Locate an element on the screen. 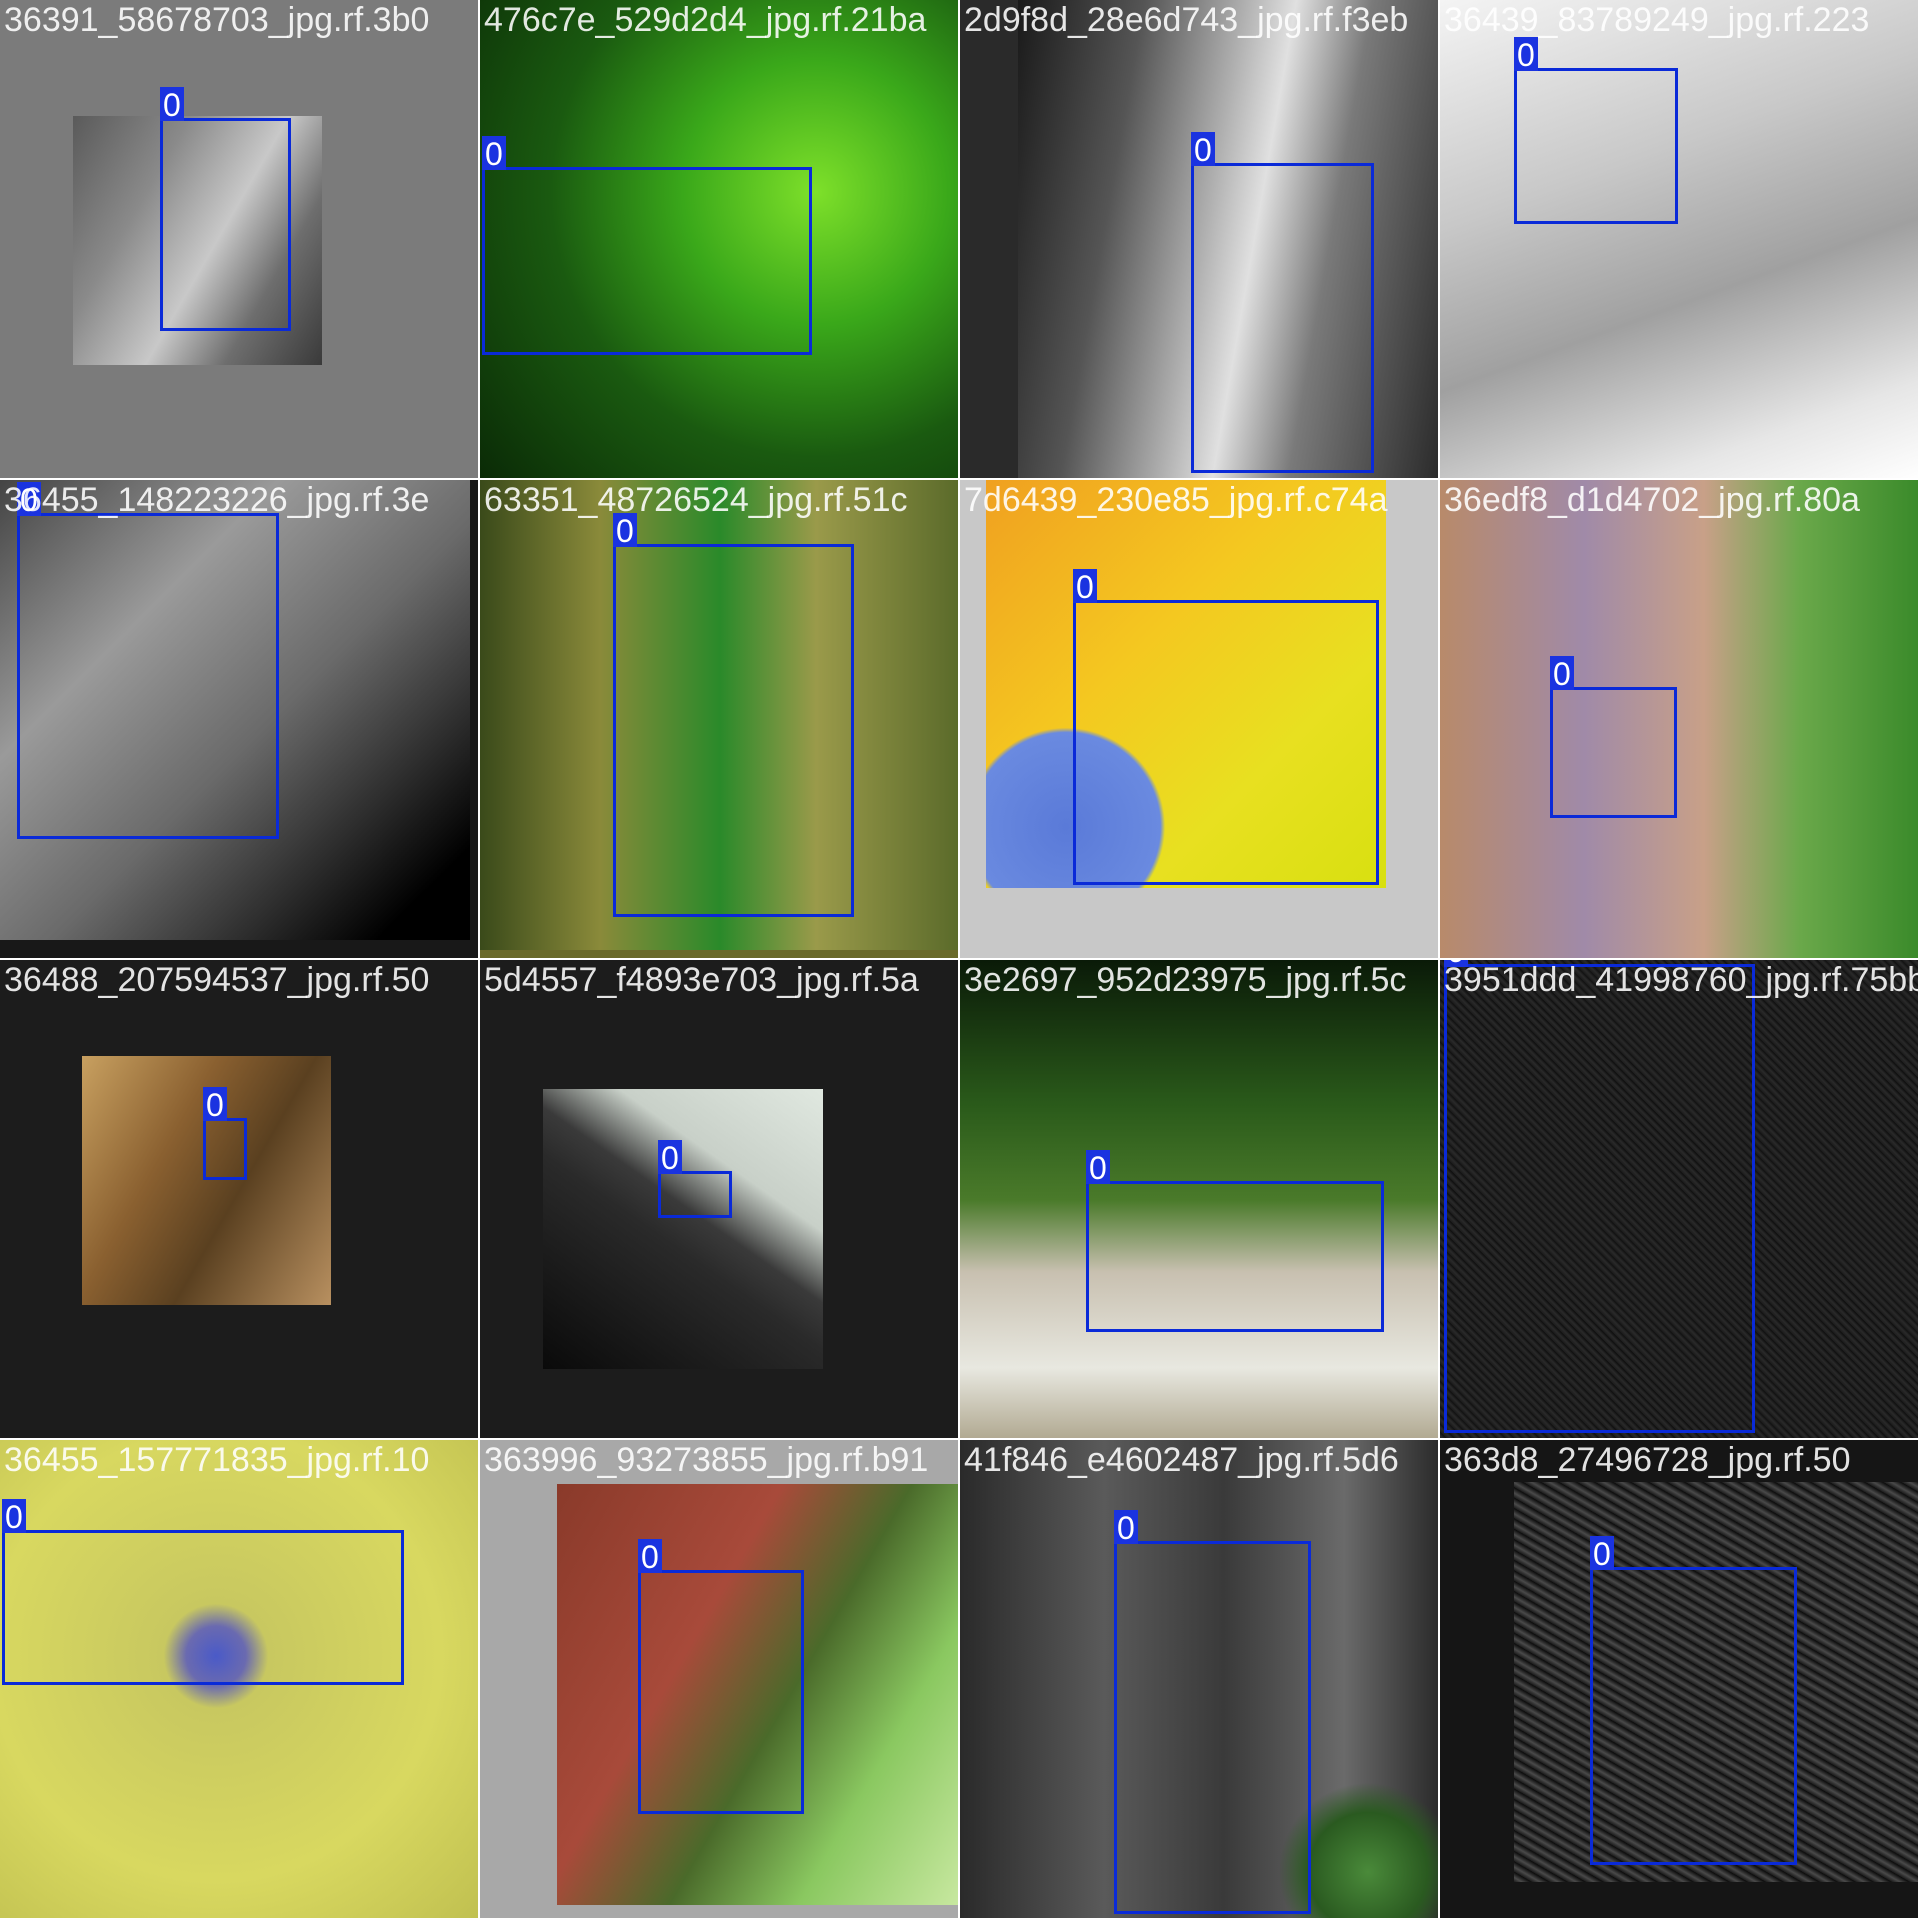  tile-16: 0 363d8_27496728_jpg.rf.50 is located at coordinates (1680, 1680).